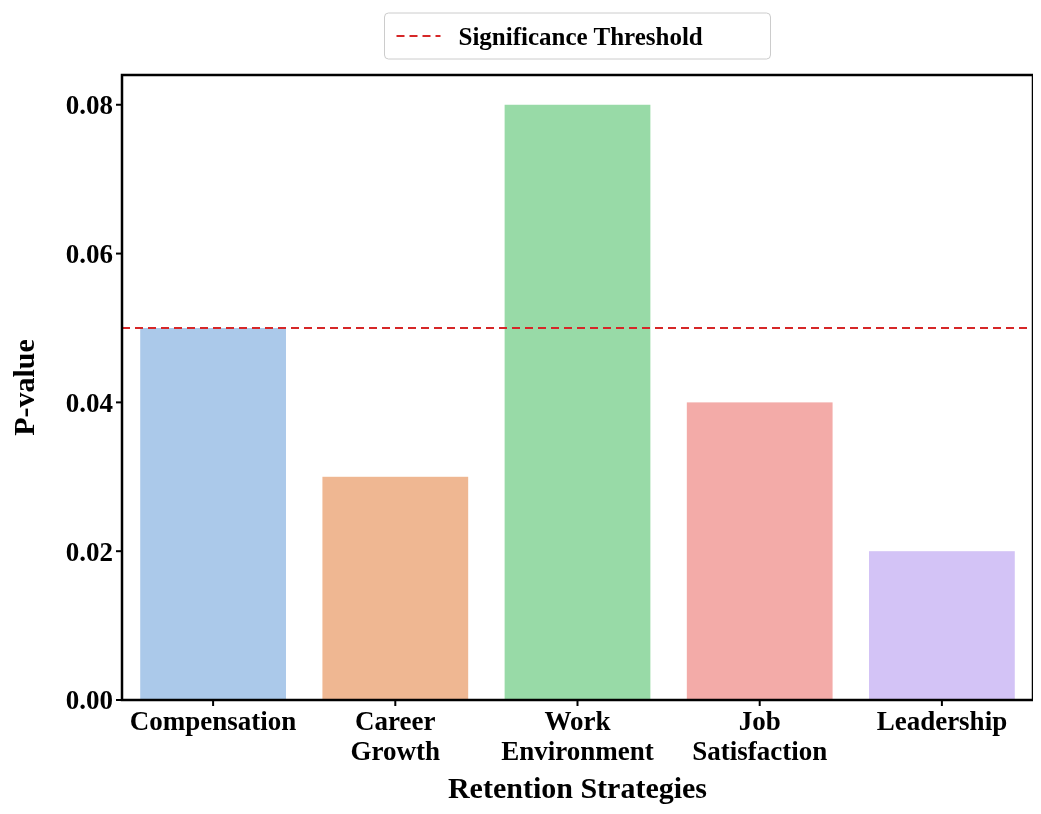 The height and width of the screenshot is (814, 1041). What do you see at coordinates (89, 105) in the screenshot?
I see `y-tick-label: 0.08` at bounding box center [89, 105].